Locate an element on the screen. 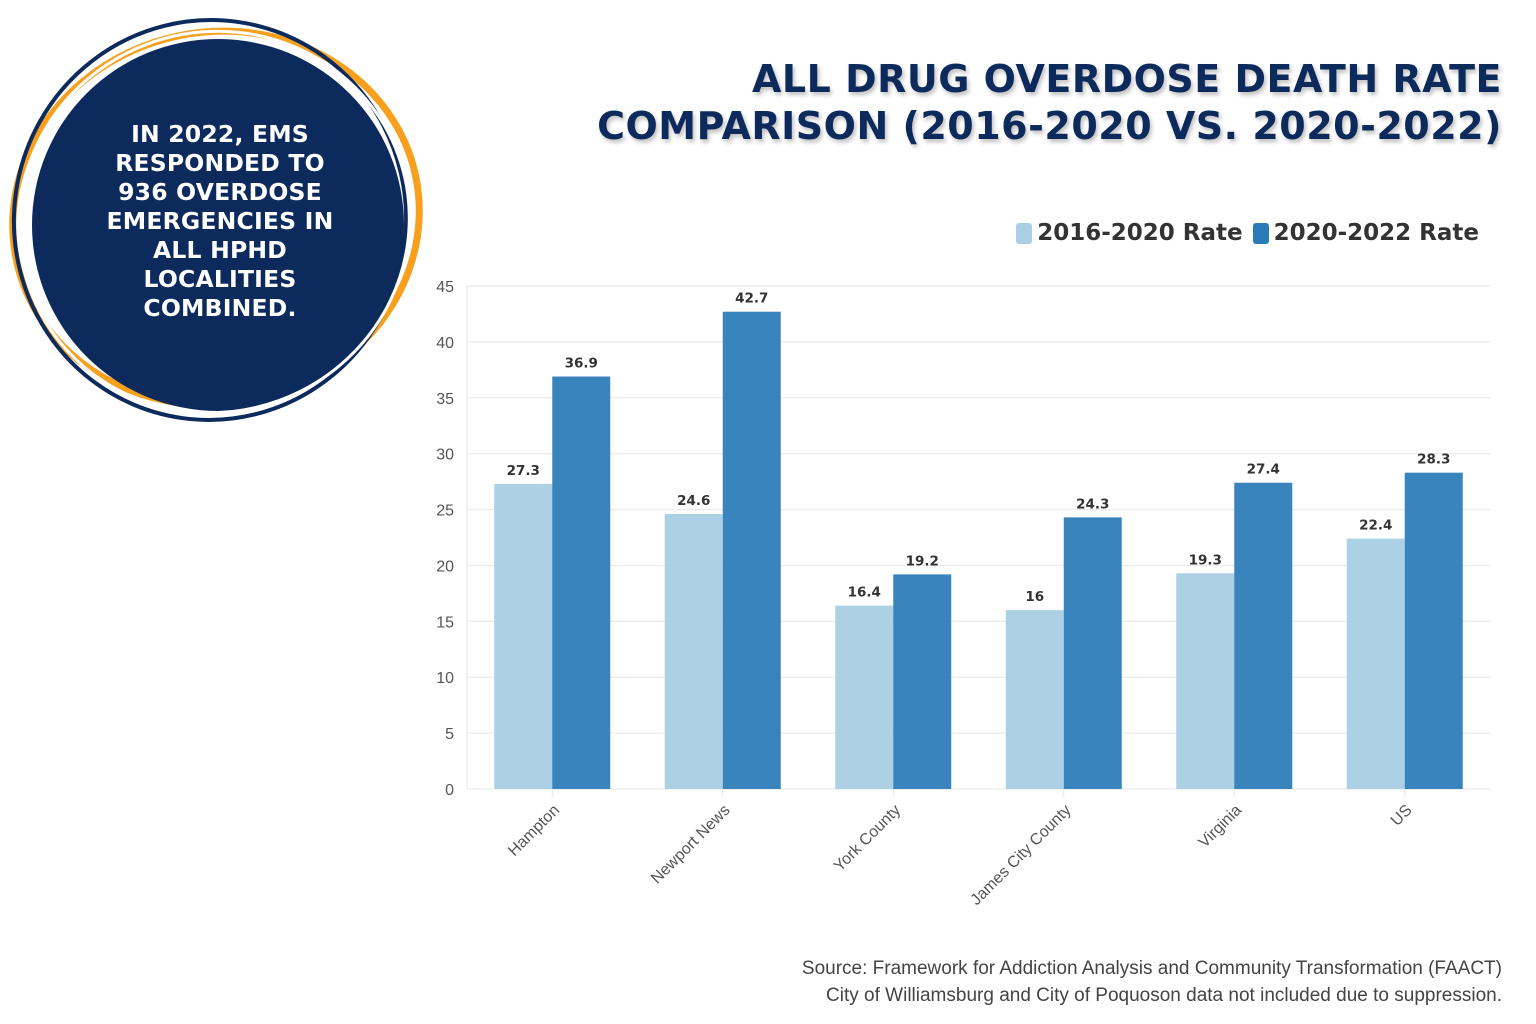 Image resolution: width=1536 pixels, height=1024 pixels. data-label: 16.4 is located at coordinates (864, 593).